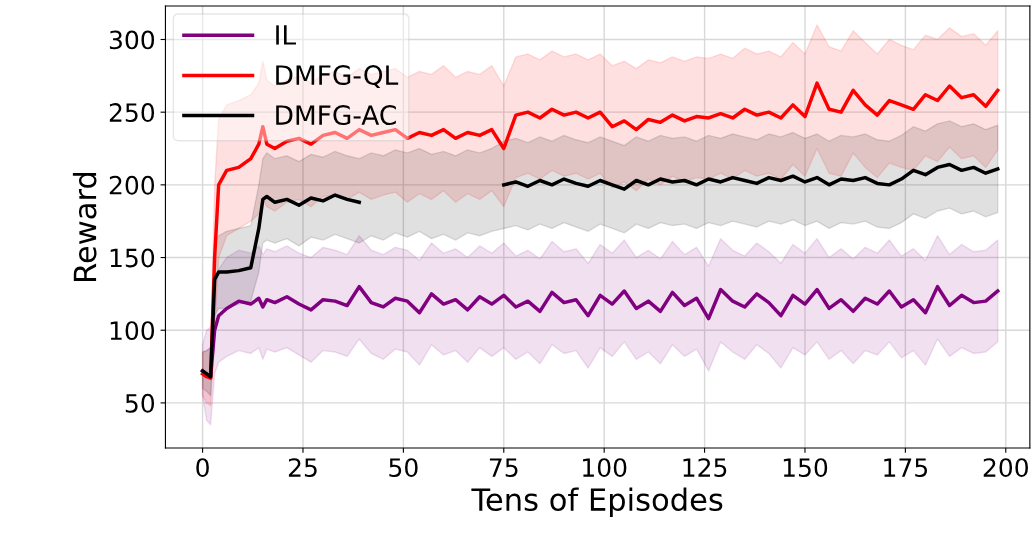 The image size is (1034, 551). I want to click on x-tick-label: 175, so click(906, 468).